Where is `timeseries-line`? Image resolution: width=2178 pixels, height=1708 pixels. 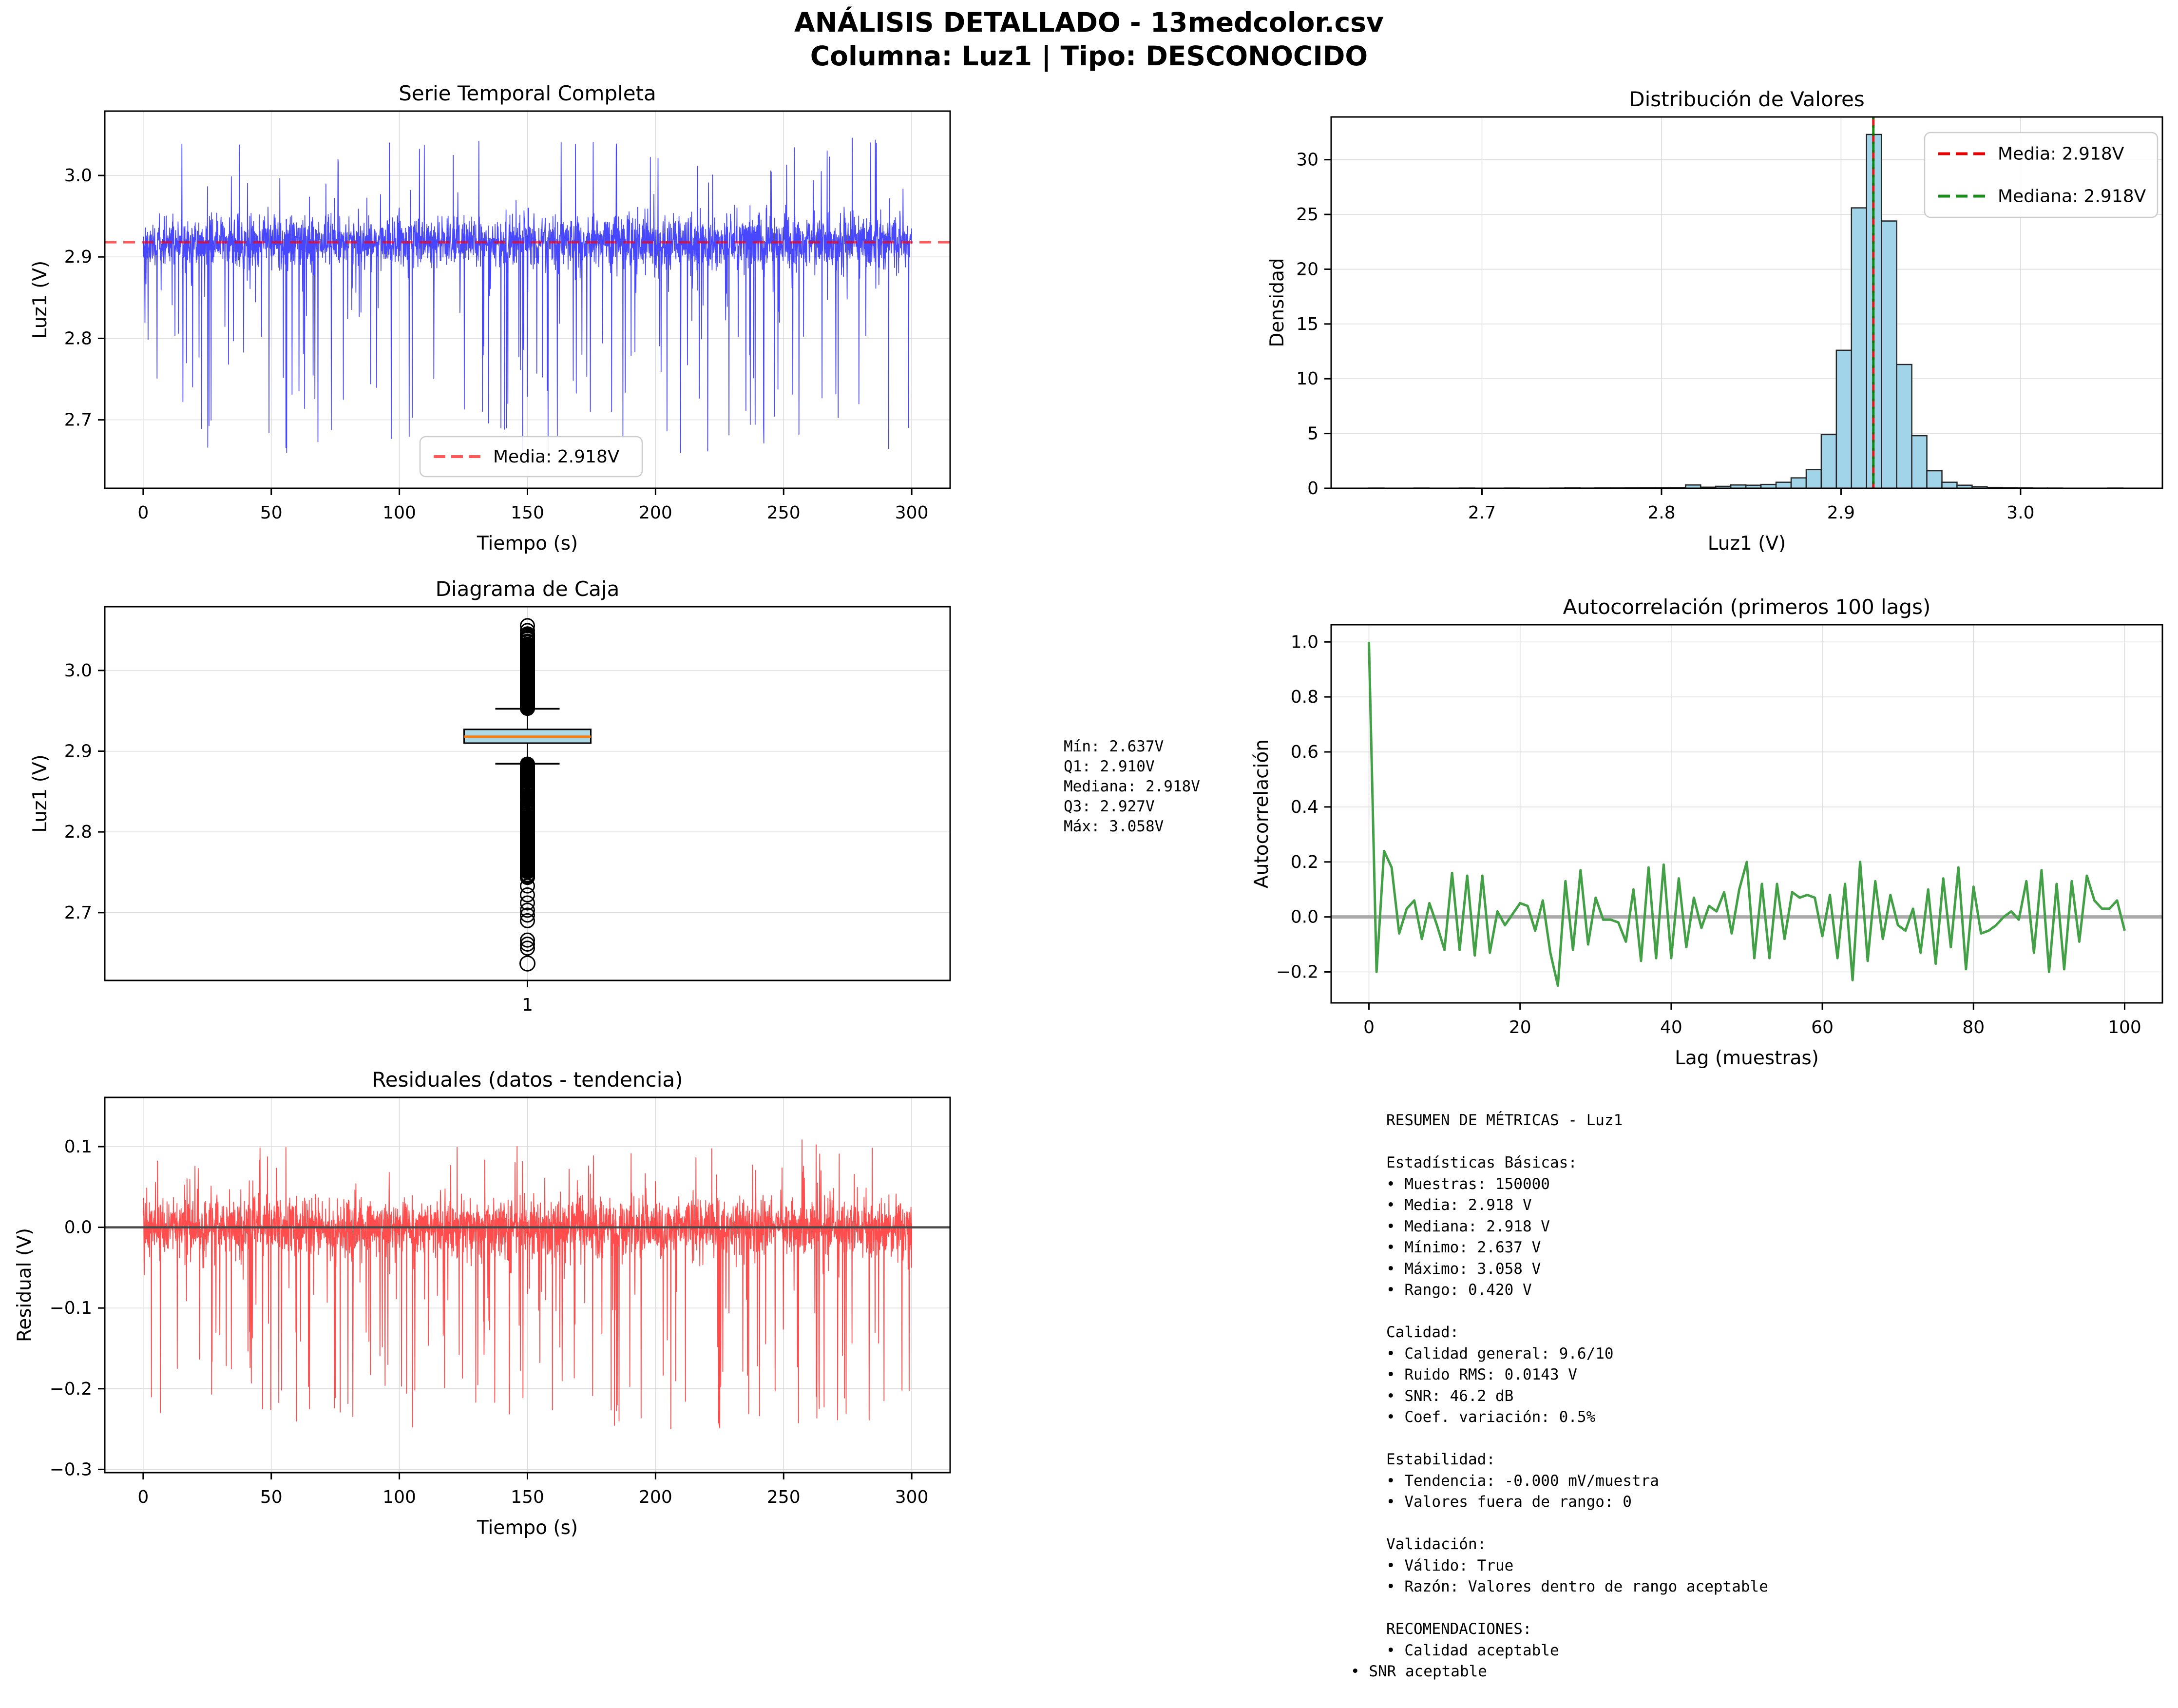
timeseries-line is located at coordinates (528, 295).